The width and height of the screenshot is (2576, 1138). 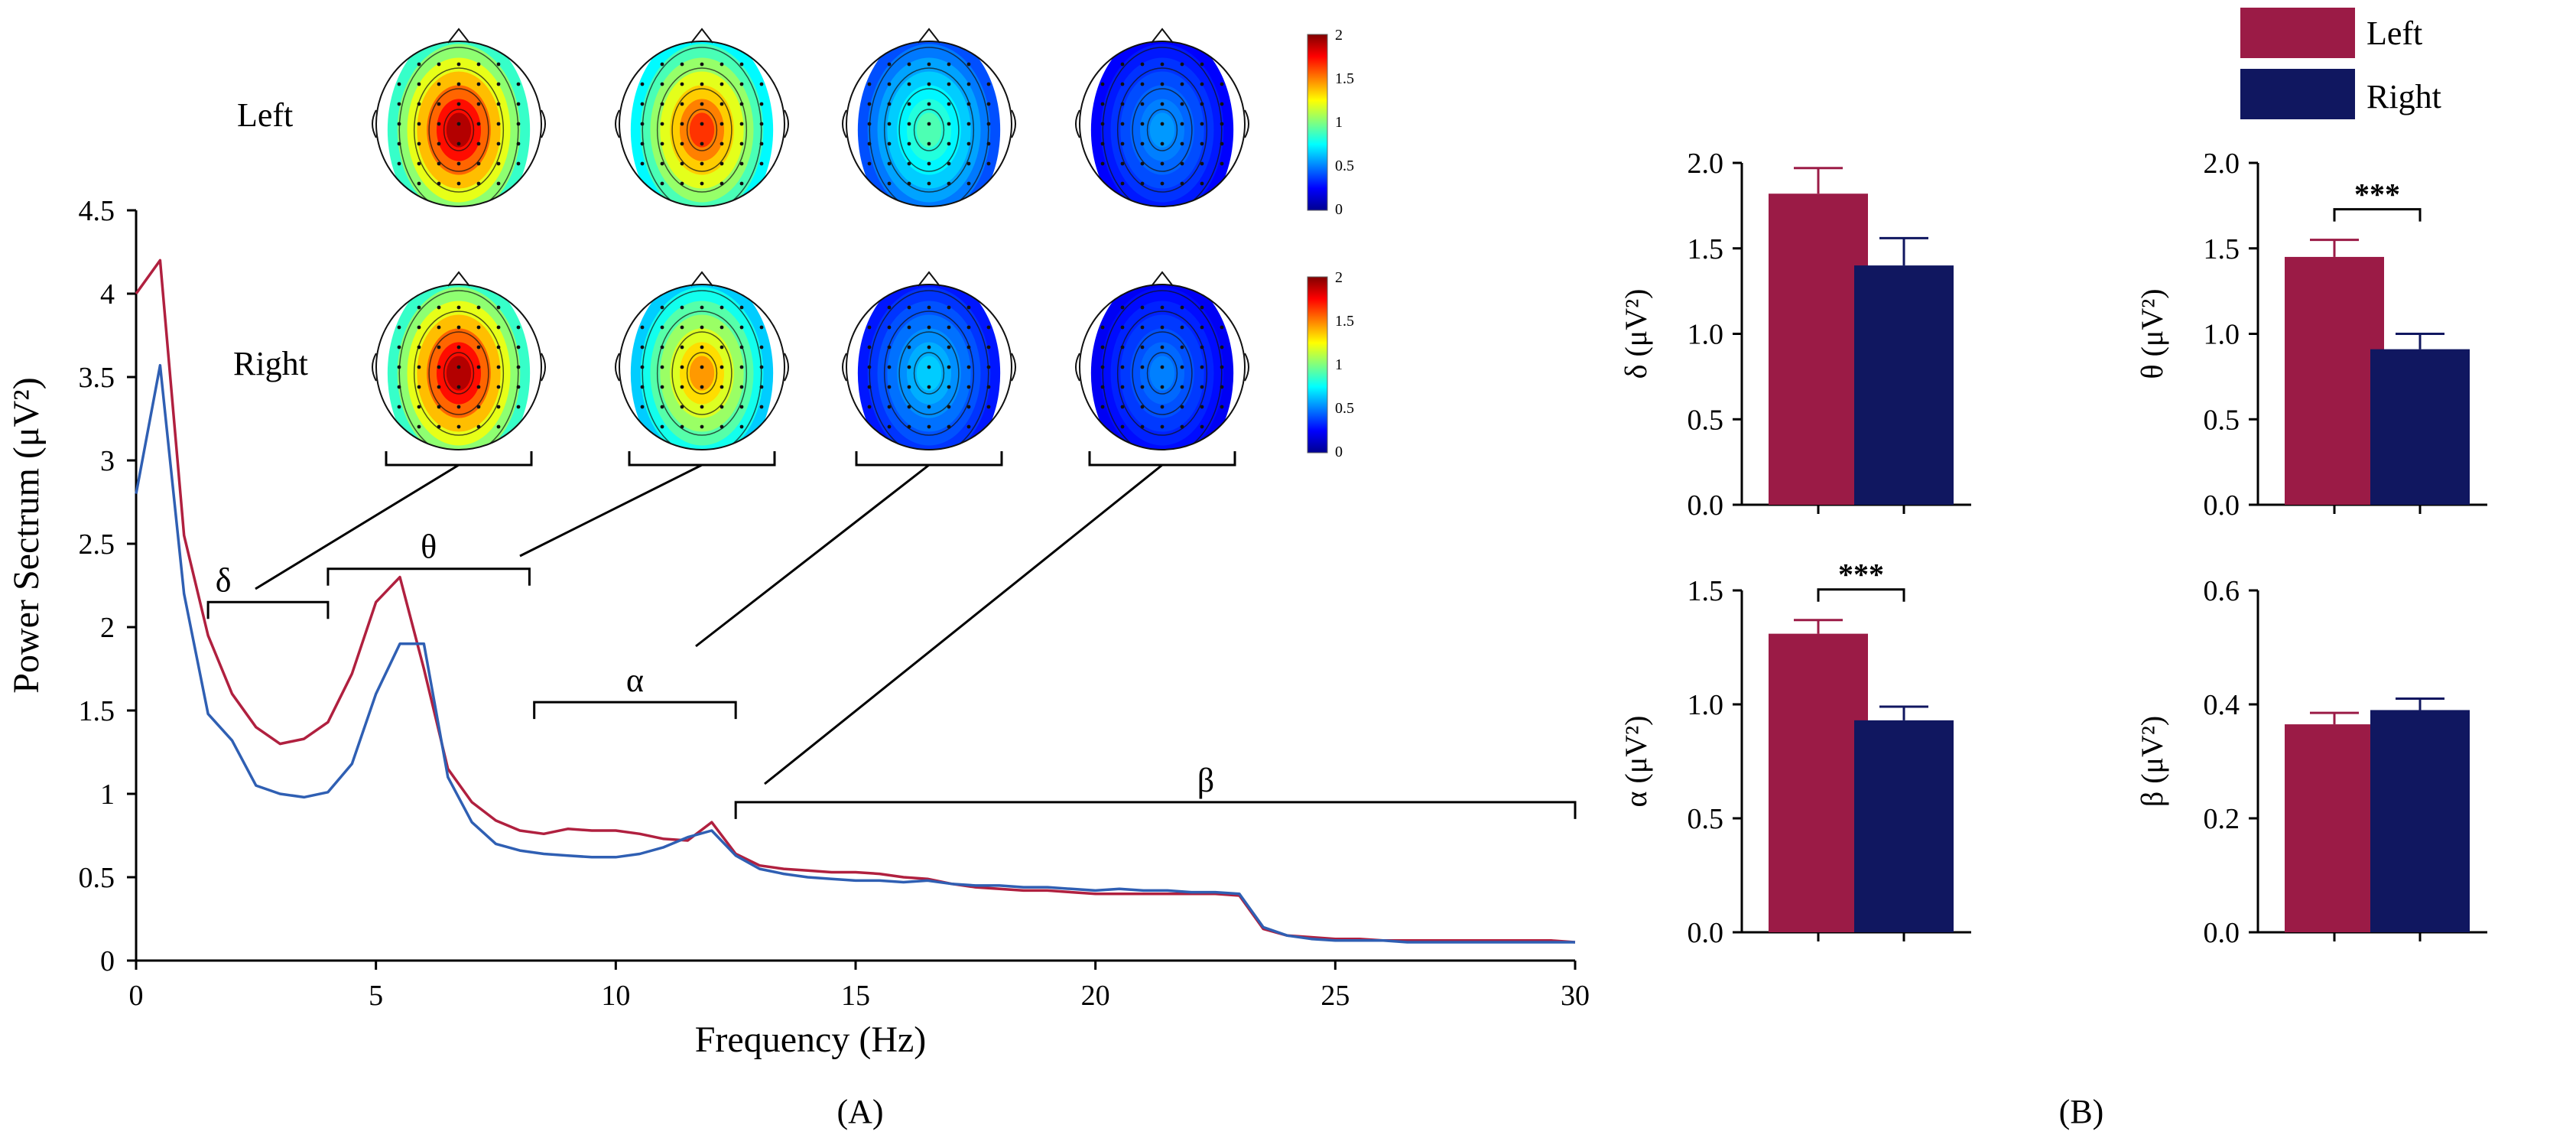 What do you see at coordinates (2311, 762) in the screenshot?
I see `bar-chart-beta: 0.0 0.2 0.4 0.6 β (μV²)` at bounding box center [2311, 762].